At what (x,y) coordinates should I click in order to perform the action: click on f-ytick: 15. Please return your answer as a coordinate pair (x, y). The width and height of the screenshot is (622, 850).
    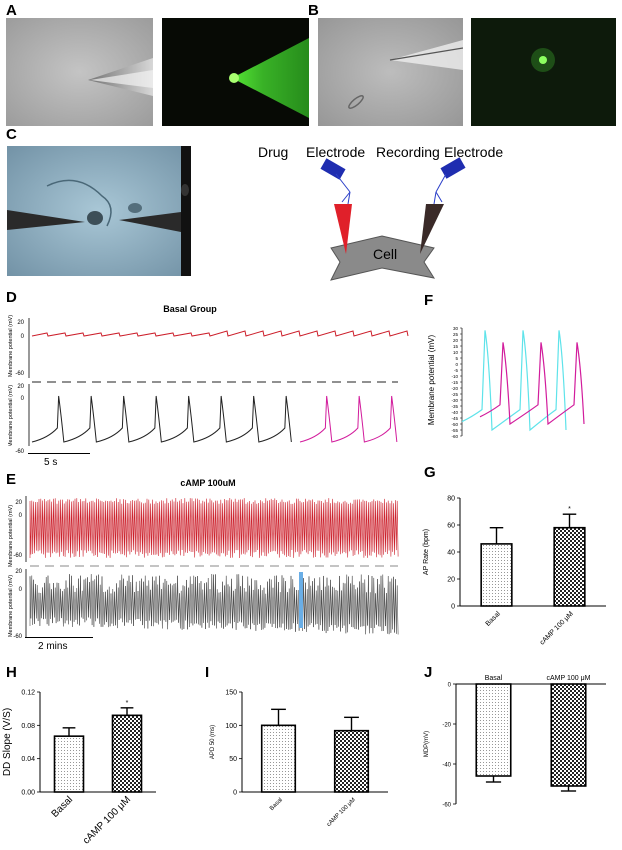
    Looking at the image, I should click on (456, 346).